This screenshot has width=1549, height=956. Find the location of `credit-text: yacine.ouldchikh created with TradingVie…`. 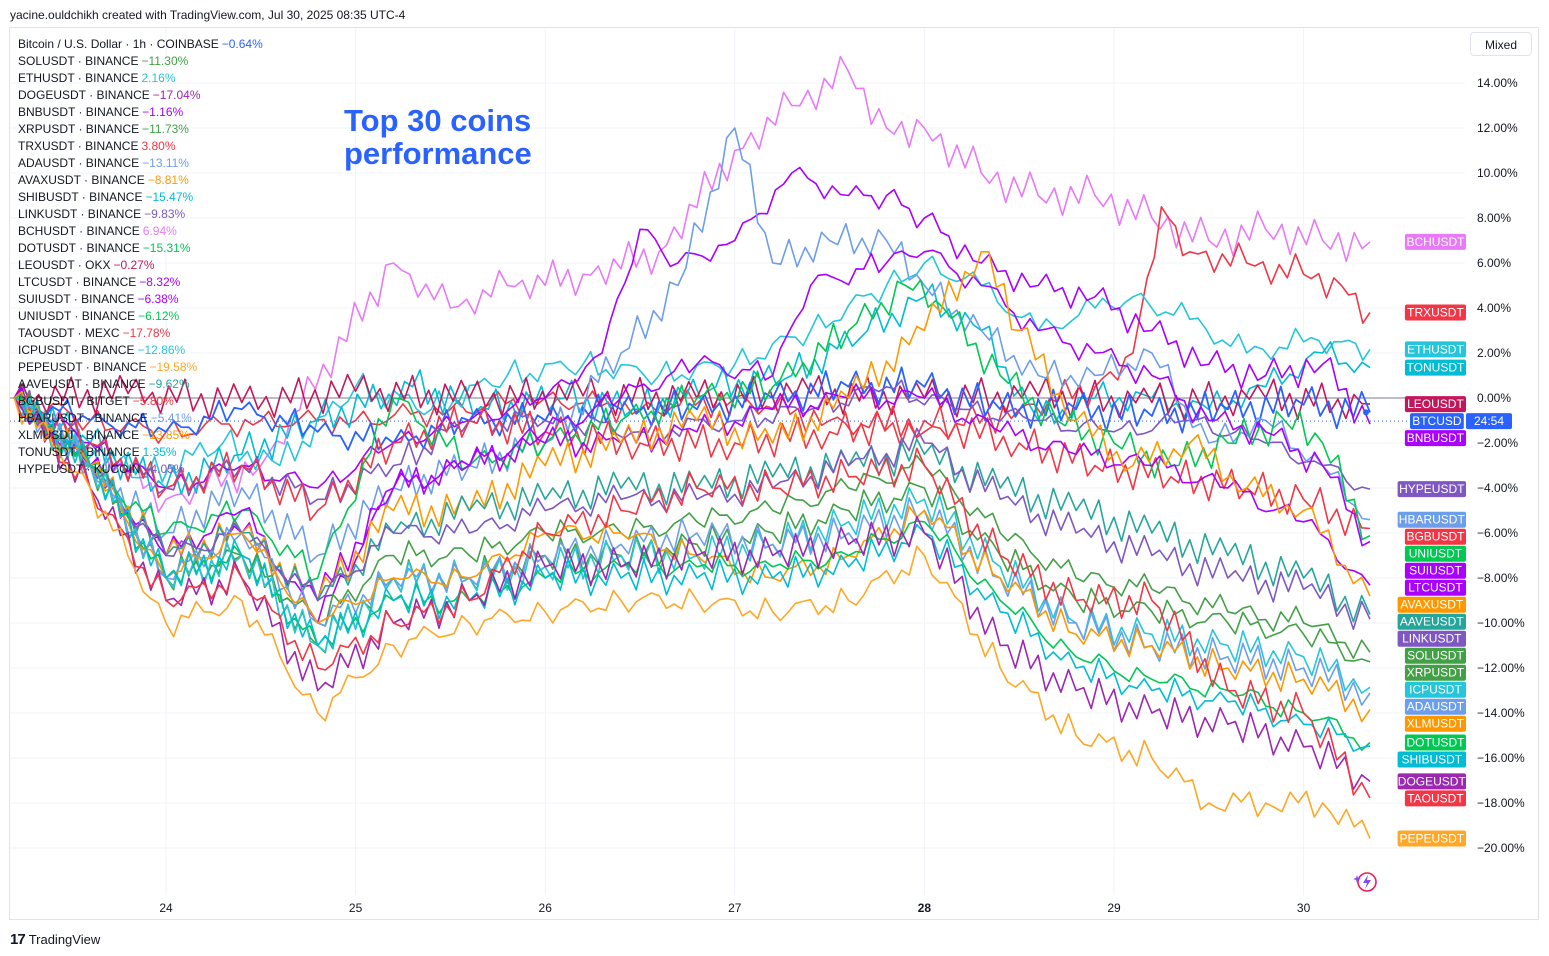

credit-text: yacine.ouldchikh created with TradingVie… is located at coordinates (208, 15).